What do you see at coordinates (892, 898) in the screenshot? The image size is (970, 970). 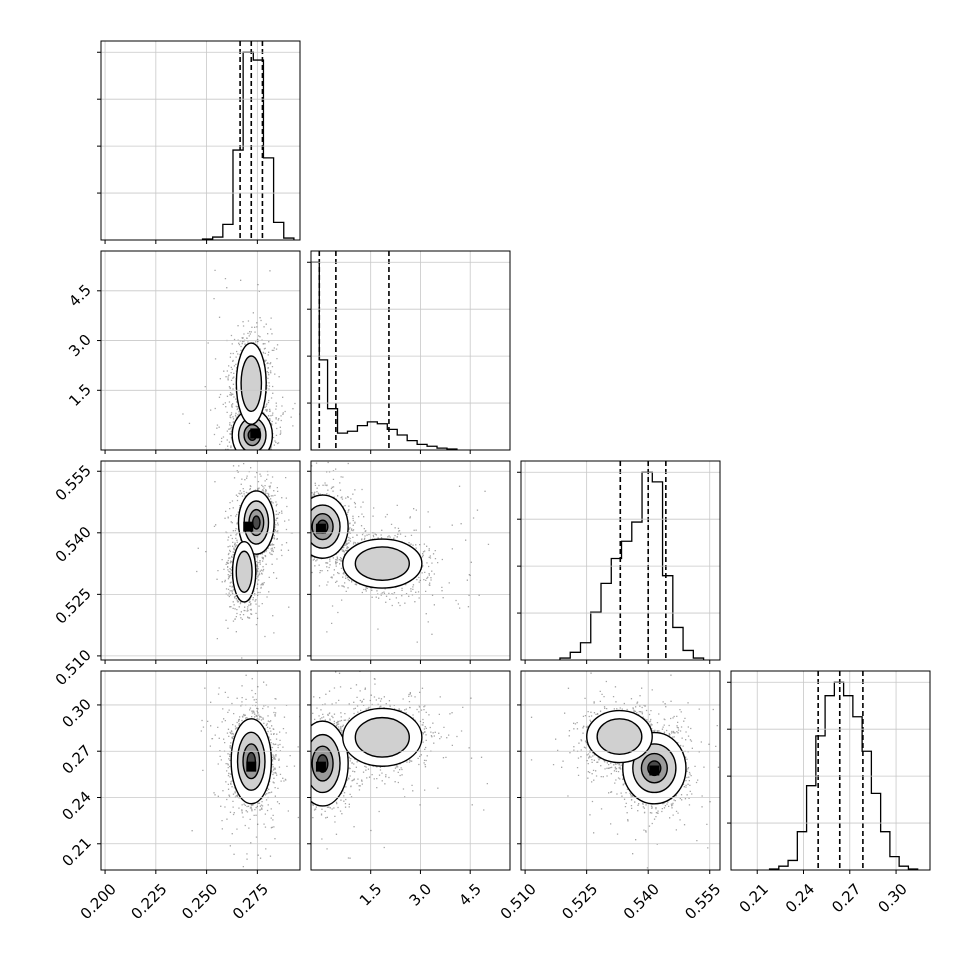 I see `x-tick-label: 0.30` at bounding box center [892, 898].